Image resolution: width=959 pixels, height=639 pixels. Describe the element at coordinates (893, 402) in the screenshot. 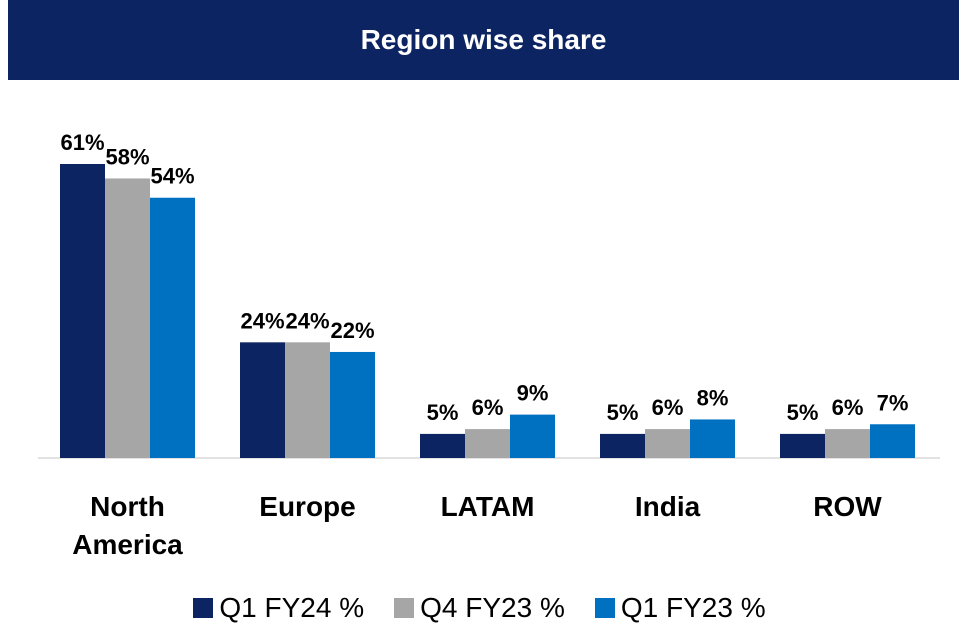

I see `data-label: 7%` at that location.